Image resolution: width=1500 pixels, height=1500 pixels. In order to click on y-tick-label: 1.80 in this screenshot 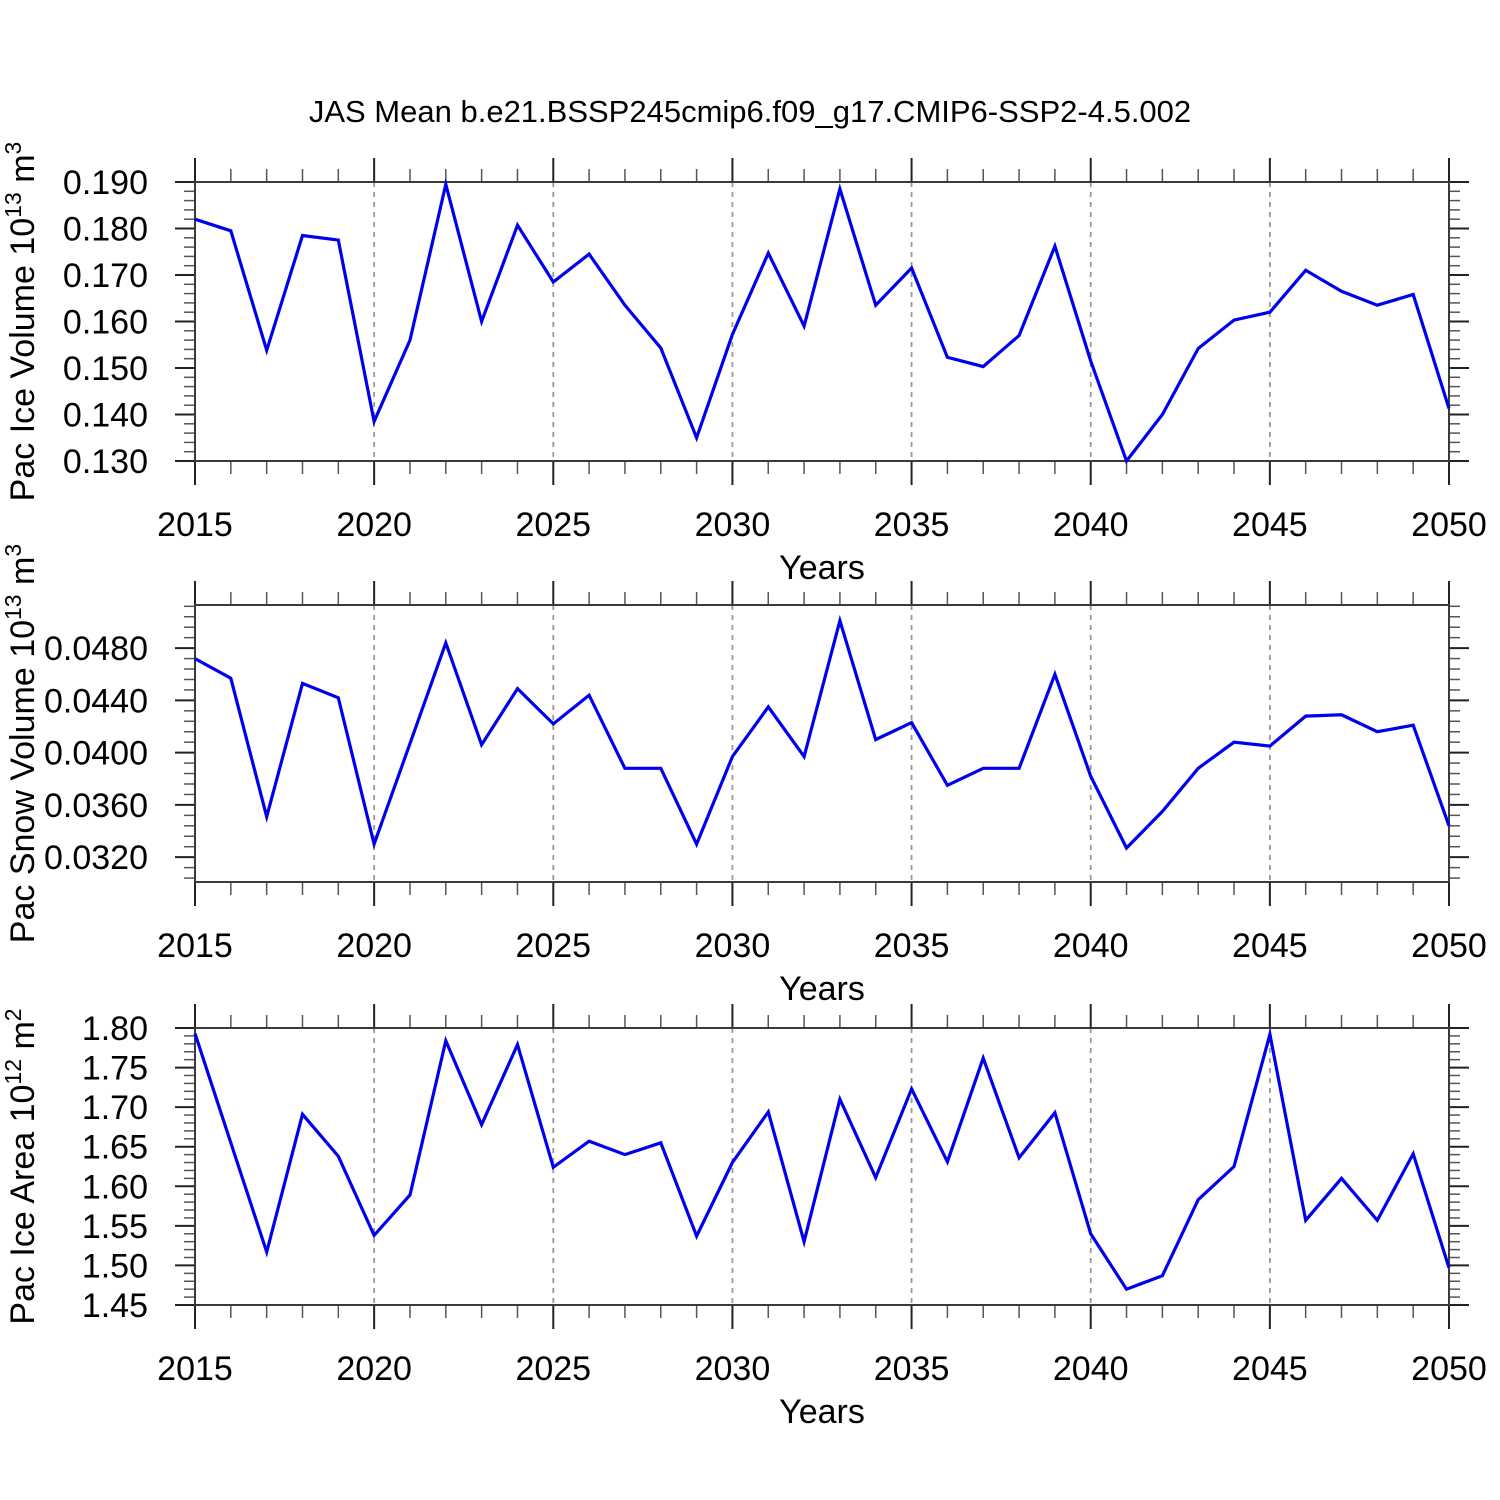, I will do `click(115, 1029)`.